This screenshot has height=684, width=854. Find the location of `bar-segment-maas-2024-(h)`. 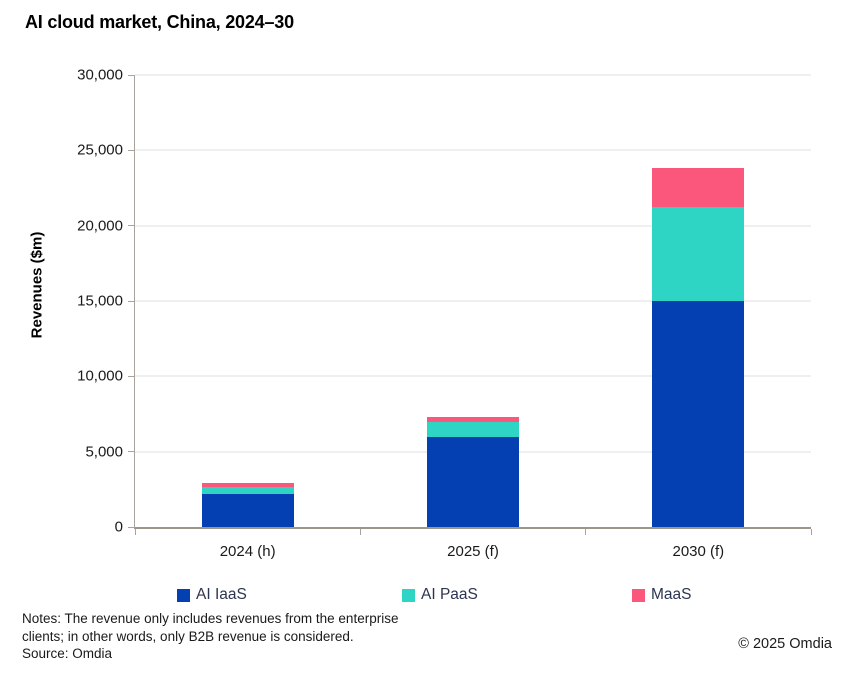

bar-segment-maas-2024-(h) is located at coordinates (247, 485).